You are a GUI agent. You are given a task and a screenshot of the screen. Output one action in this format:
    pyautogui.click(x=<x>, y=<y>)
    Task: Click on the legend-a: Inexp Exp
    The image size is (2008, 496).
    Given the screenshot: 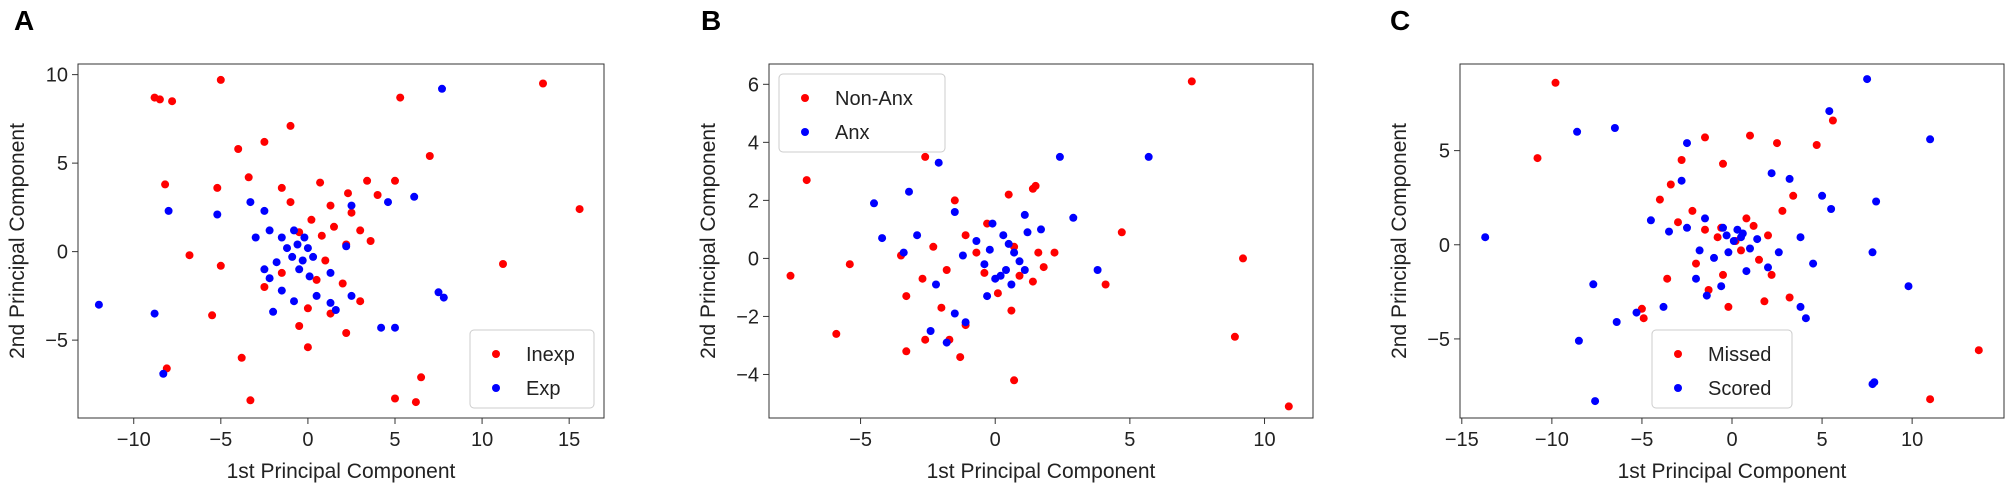 What is the action you would take?
    pyautogui.click(x=532, y=369)
    